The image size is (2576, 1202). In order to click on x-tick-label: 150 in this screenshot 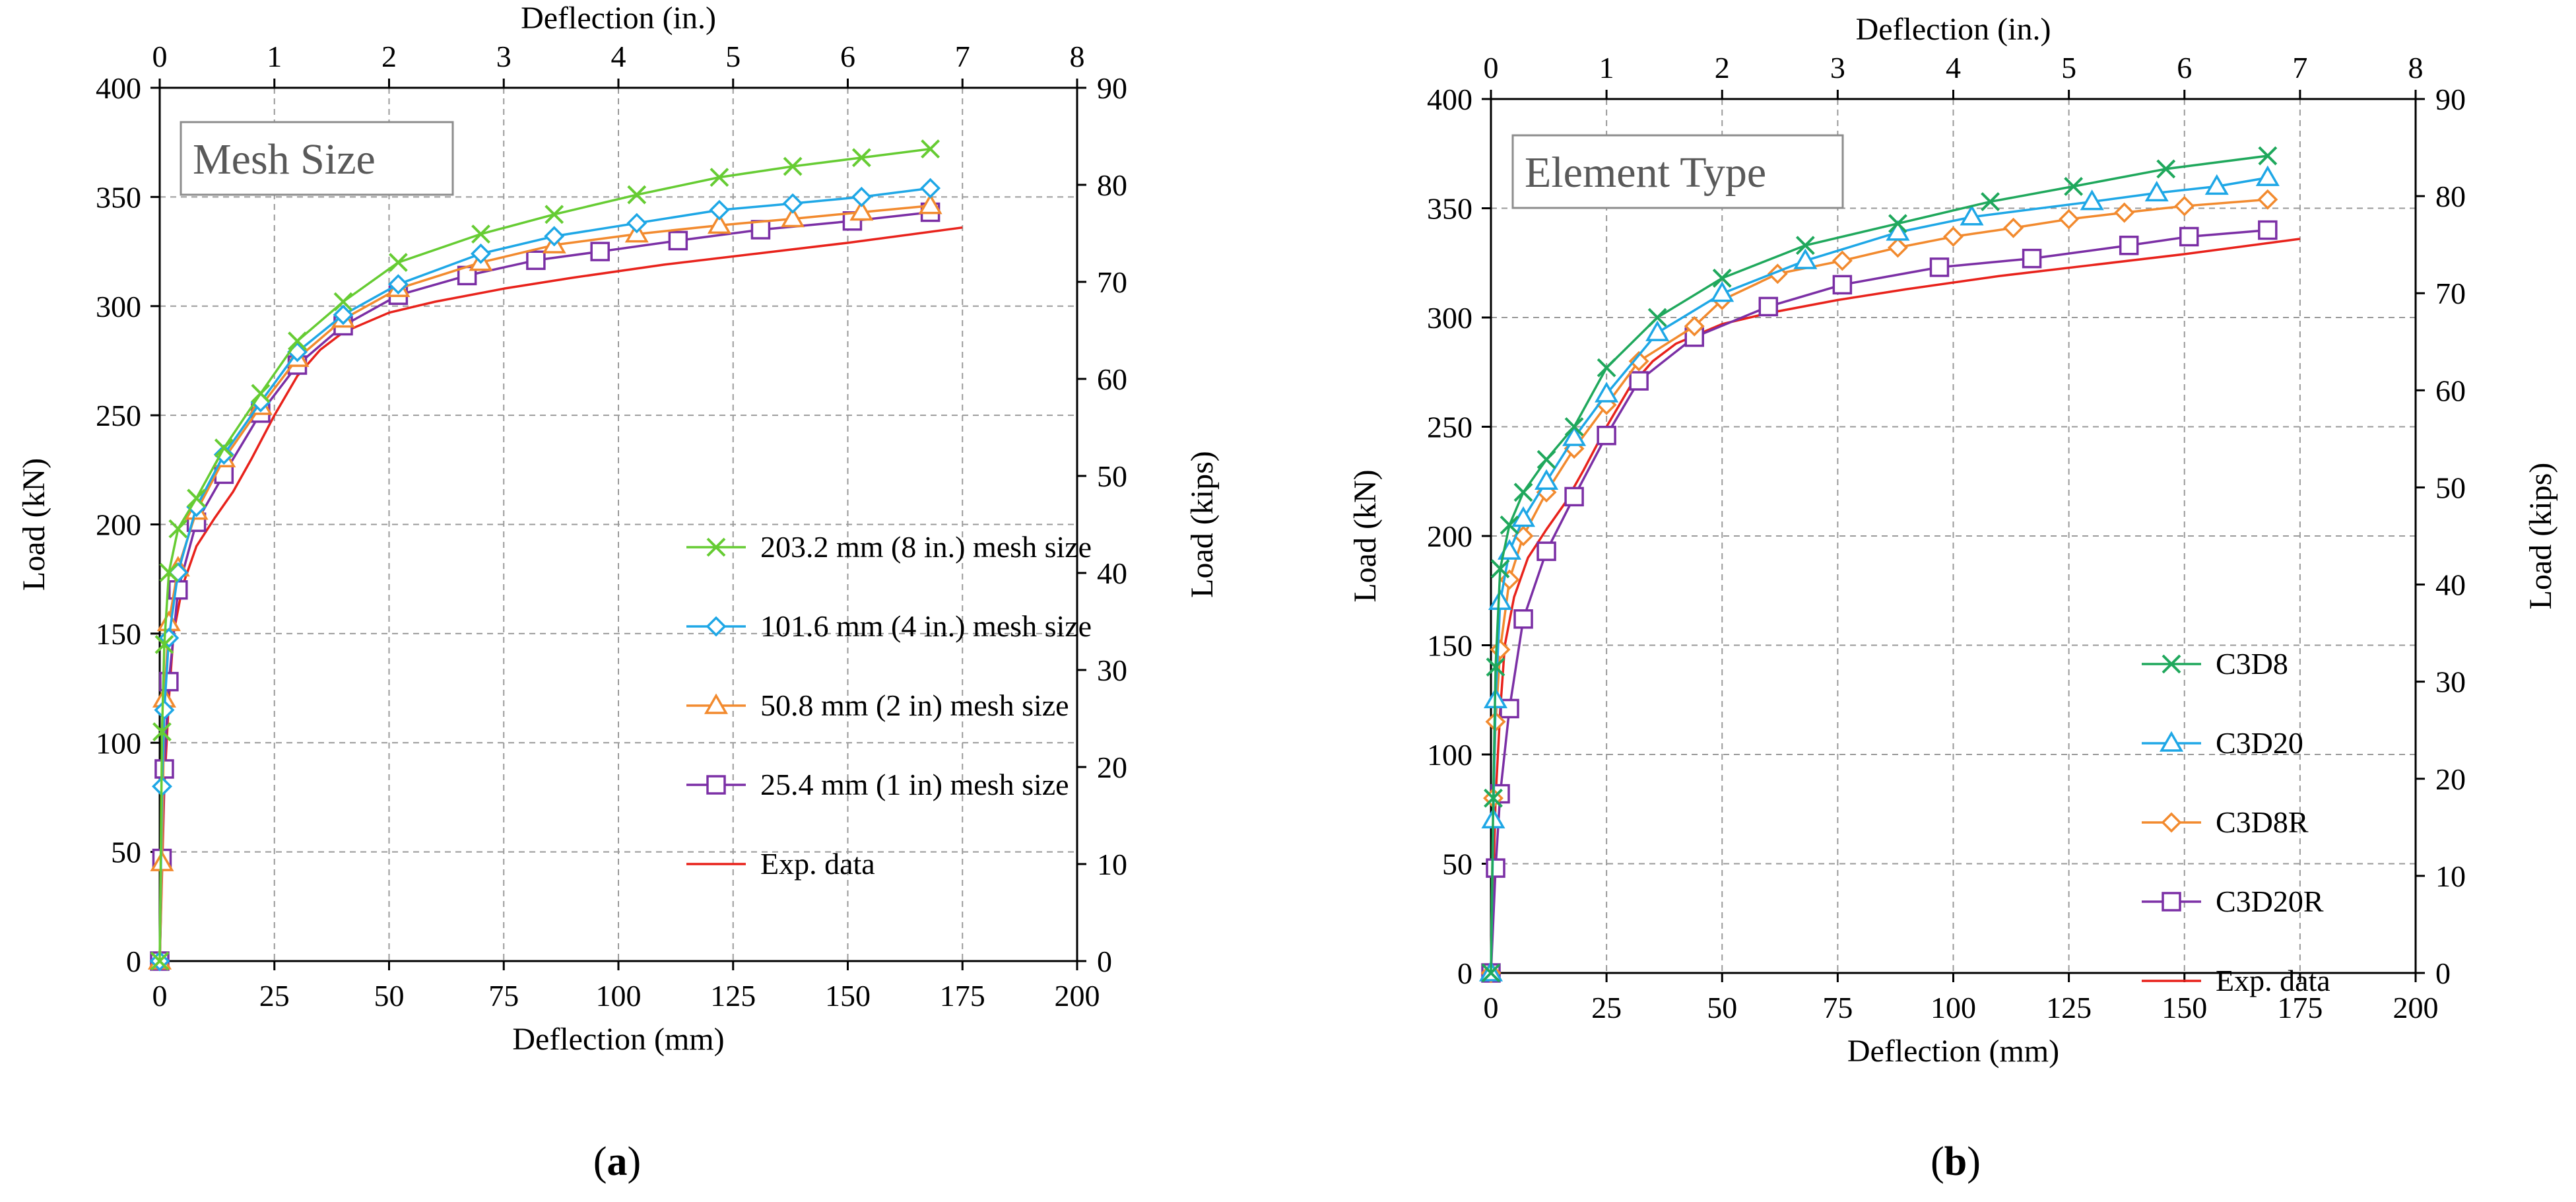, I will do `click(848, 996)`.